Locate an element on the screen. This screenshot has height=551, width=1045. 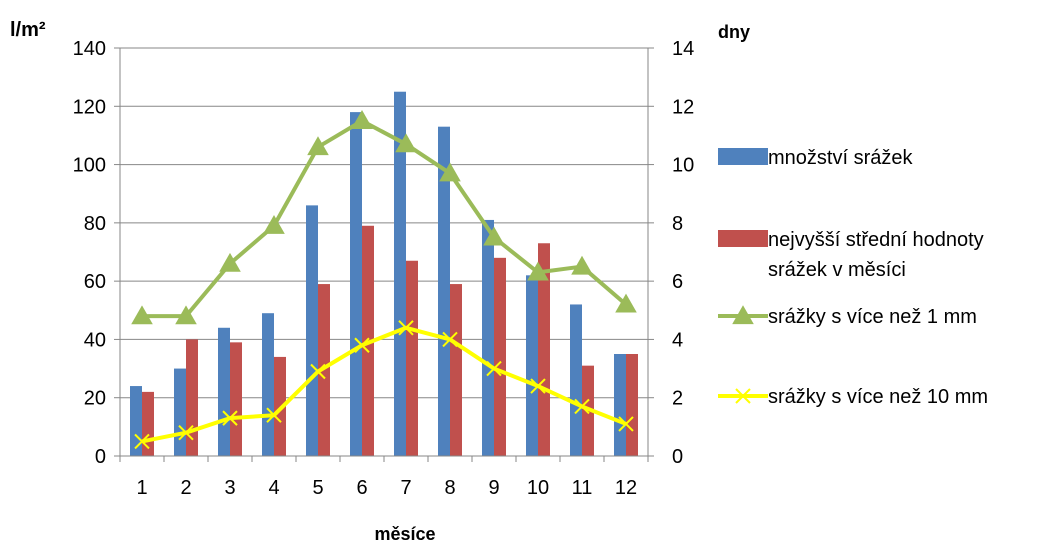
x-tick-label: 12 is located at coordinates (626, 488).